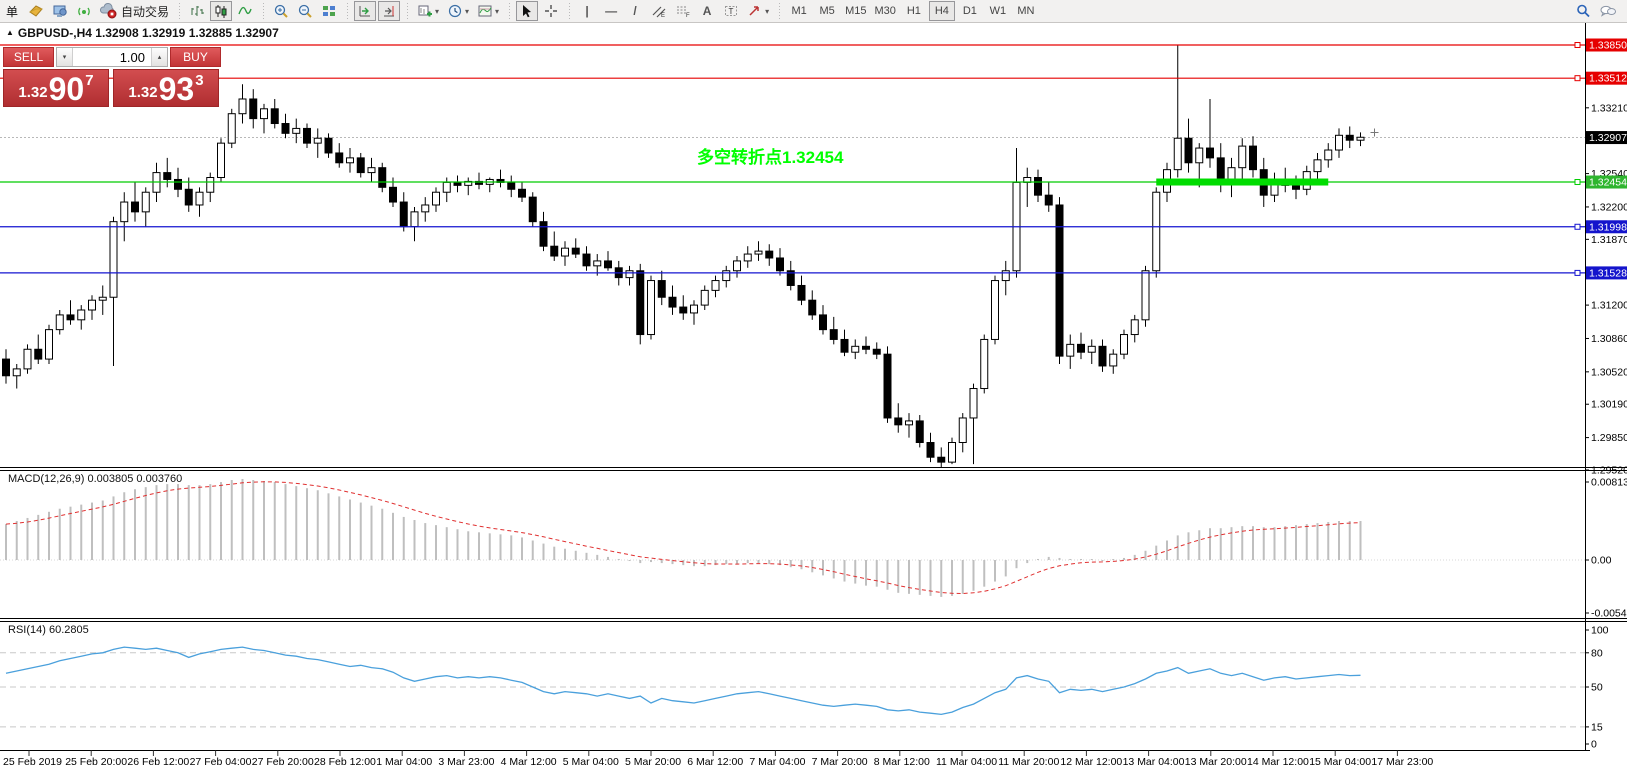 The height and width of the screenshot is (772, 1627). Describe the element at coordinates (28, 57) in the screenshot. I see `sell-button: SELL` at that location.